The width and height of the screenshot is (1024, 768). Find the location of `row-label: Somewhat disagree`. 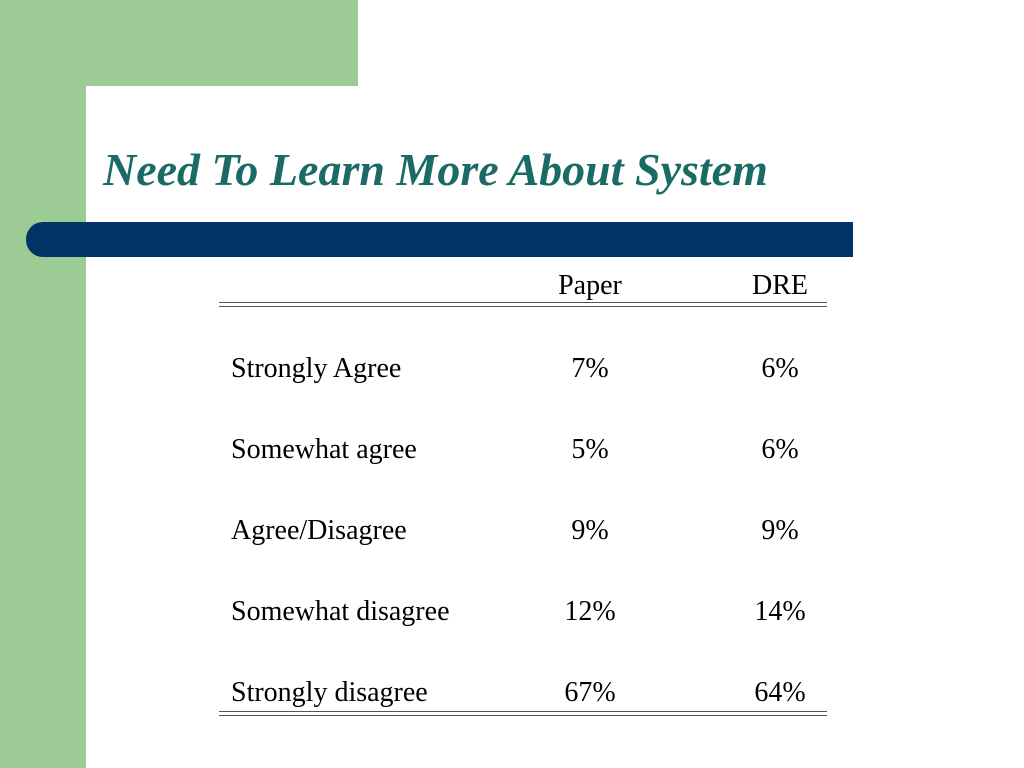

row-label: Somewhat disagree is located at coordinates (340, 611).